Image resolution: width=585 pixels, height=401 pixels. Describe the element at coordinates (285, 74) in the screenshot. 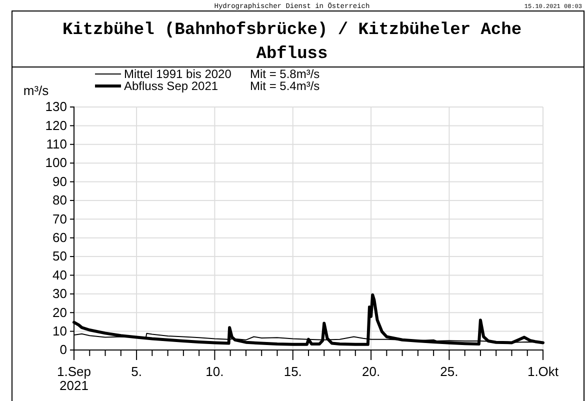

I see `text: Mit = 5.8m³/s` at that location.